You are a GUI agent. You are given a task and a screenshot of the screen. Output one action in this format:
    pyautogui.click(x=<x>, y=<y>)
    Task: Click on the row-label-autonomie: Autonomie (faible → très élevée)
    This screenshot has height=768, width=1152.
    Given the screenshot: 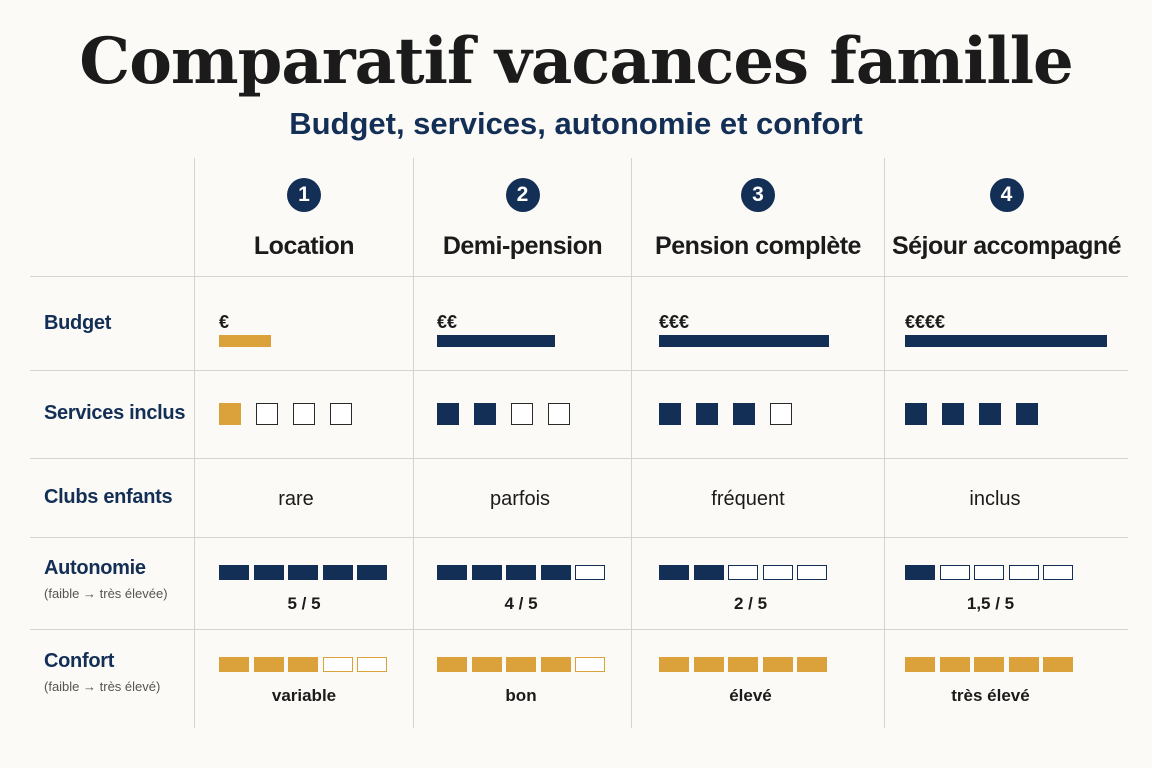 What is the action you would take?
    pyautogui.click(x=106, y=579)
    